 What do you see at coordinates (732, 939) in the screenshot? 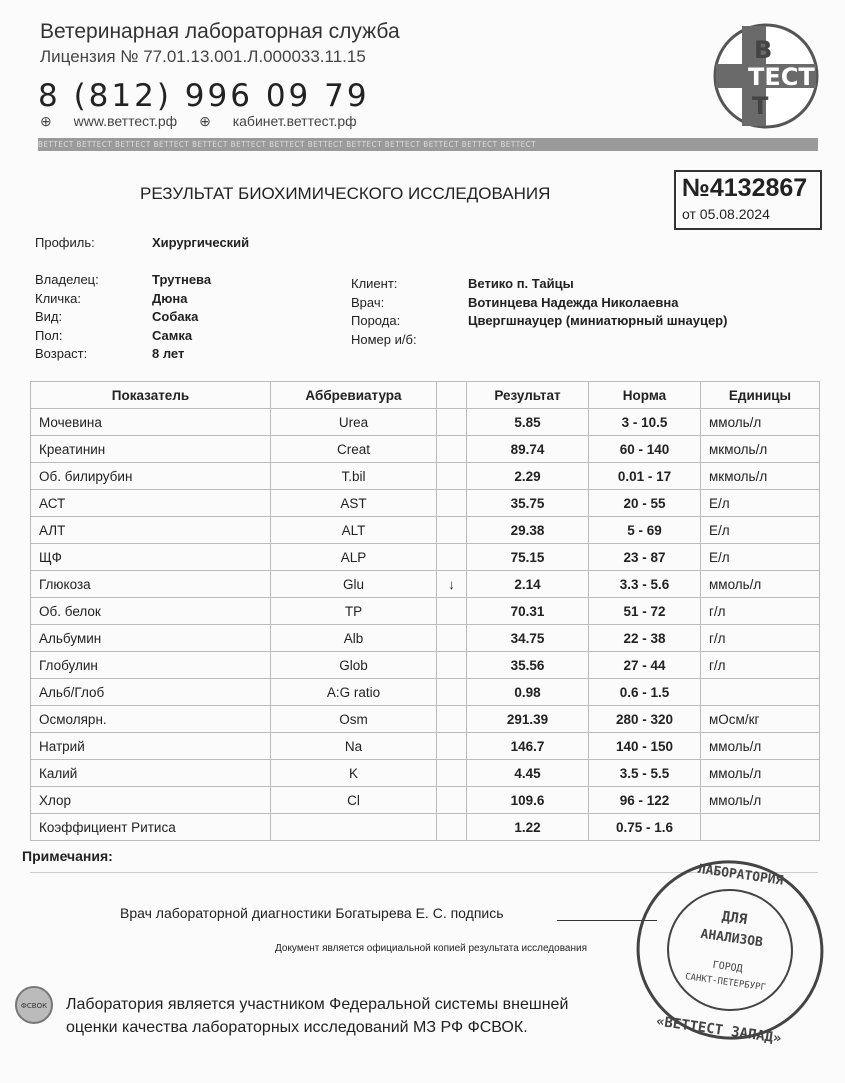
I see `svg-text: АНАЛИЗОВ` at bounding box center [732, 939].